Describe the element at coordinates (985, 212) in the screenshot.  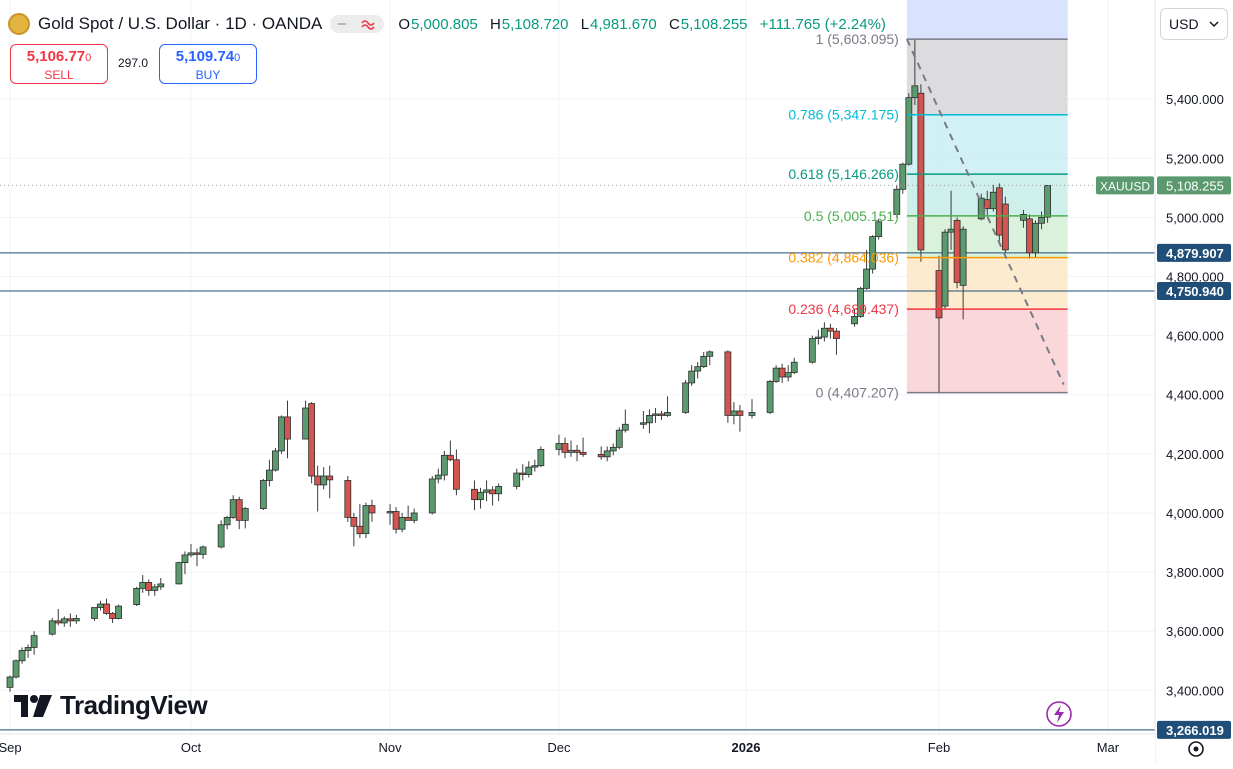
I see `fib-trendline` at that location.